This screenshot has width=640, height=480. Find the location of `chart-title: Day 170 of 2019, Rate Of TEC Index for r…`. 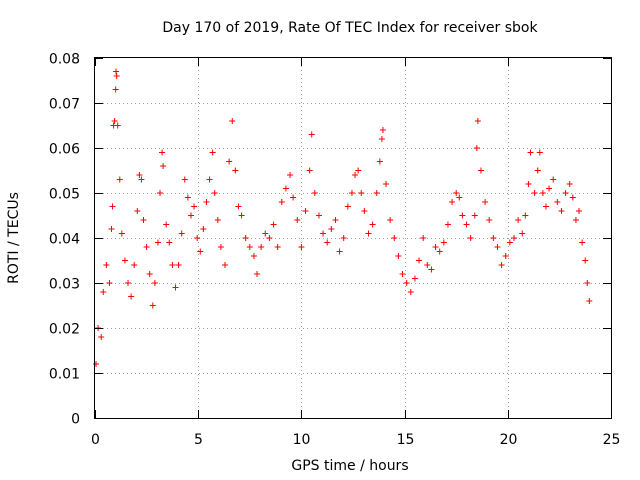

chart-title: Day 170 of 2019, Rate Of TEC Index for r… is located at coordinates (350, 28).